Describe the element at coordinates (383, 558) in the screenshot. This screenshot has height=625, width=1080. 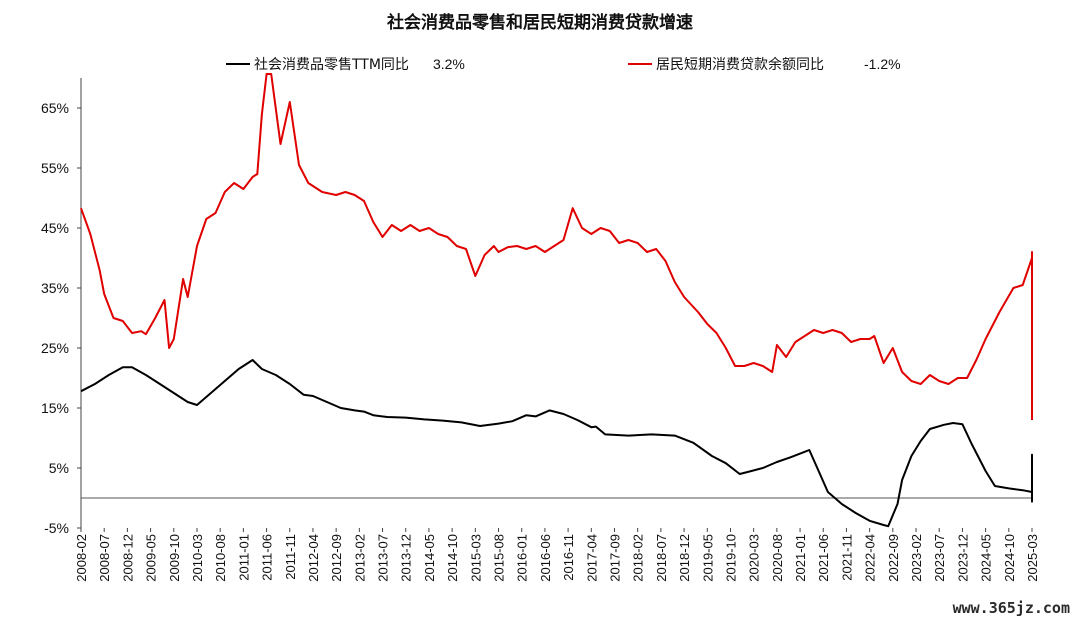
I see `x-tick-label: 2013-07` at that location.